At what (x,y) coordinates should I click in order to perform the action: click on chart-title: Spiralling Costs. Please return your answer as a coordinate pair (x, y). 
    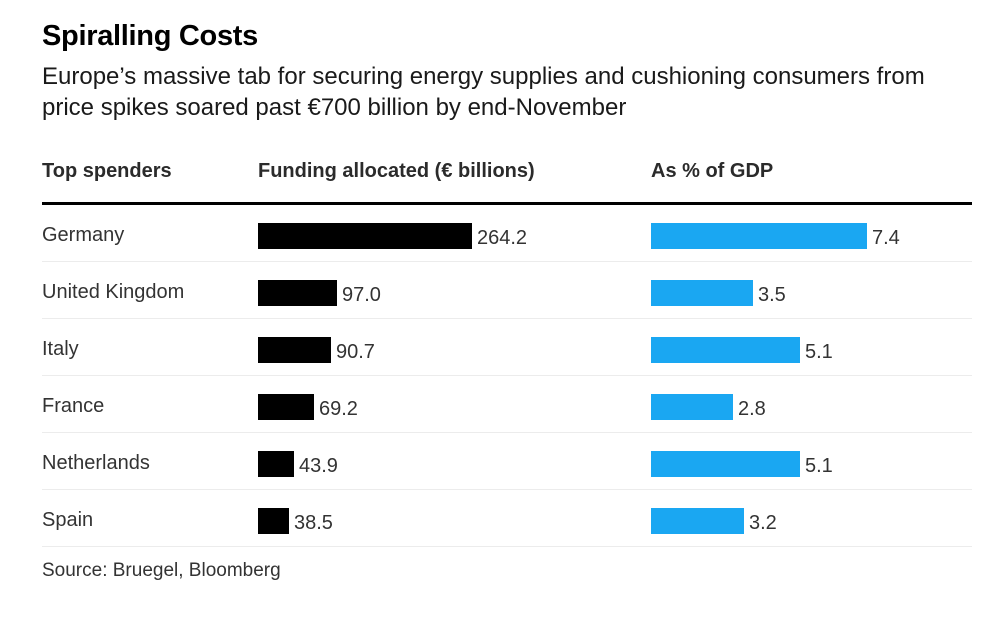
    Looking at the image, I should click on (150, 36).